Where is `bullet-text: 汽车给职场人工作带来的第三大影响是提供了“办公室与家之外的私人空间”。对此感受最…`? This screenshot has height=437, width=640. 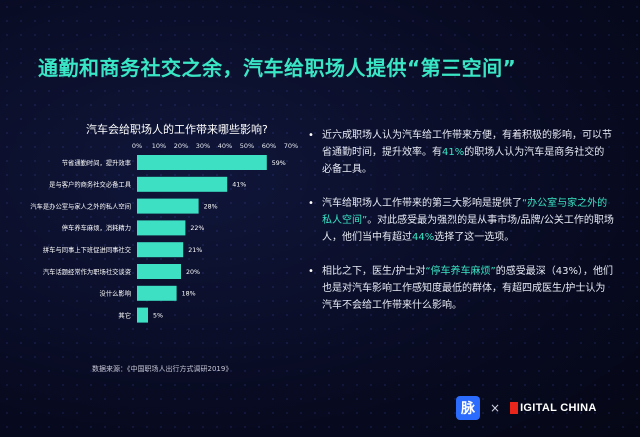
bullet-text: 汽车给职场人工作带来的第三大影响是提供了“办公室与家之外的私人空间”。对此感受最… is located at coordinates (468, 220).